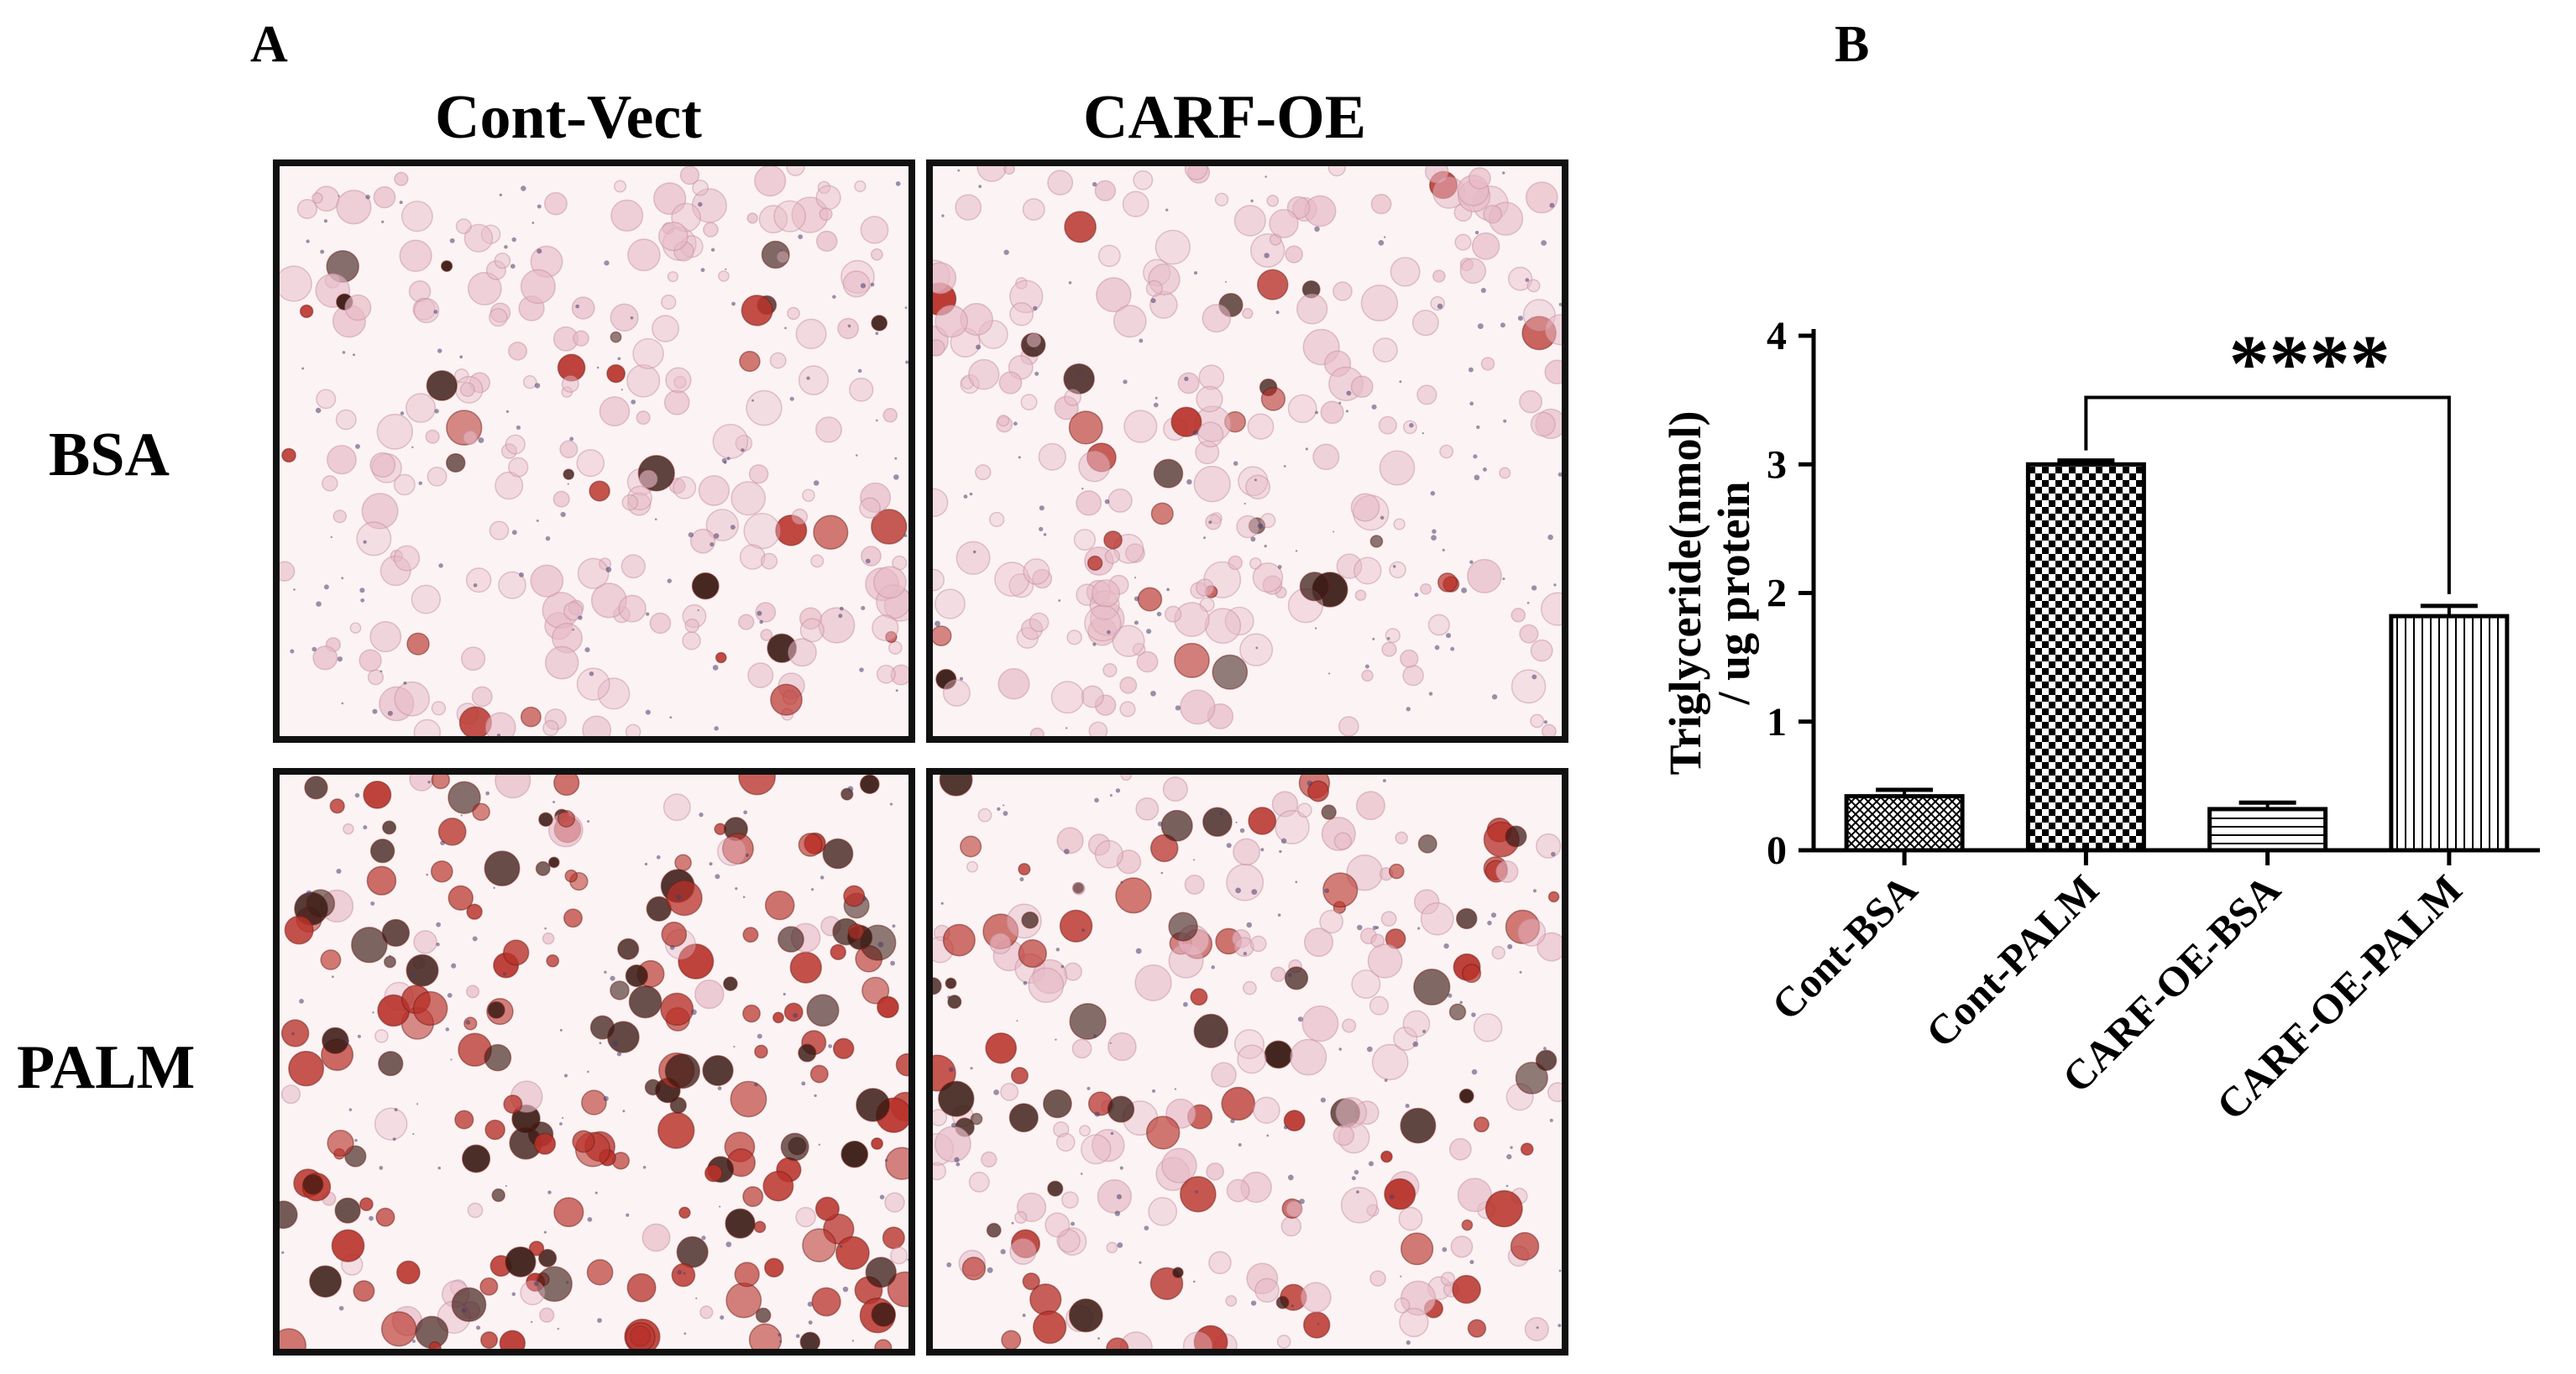 This screenshot has height=1374, width=2576. What do you see at coordinates (2267, 495) in the screenshot?
I see `significance-bracket` at bounding box center [2267, 495].